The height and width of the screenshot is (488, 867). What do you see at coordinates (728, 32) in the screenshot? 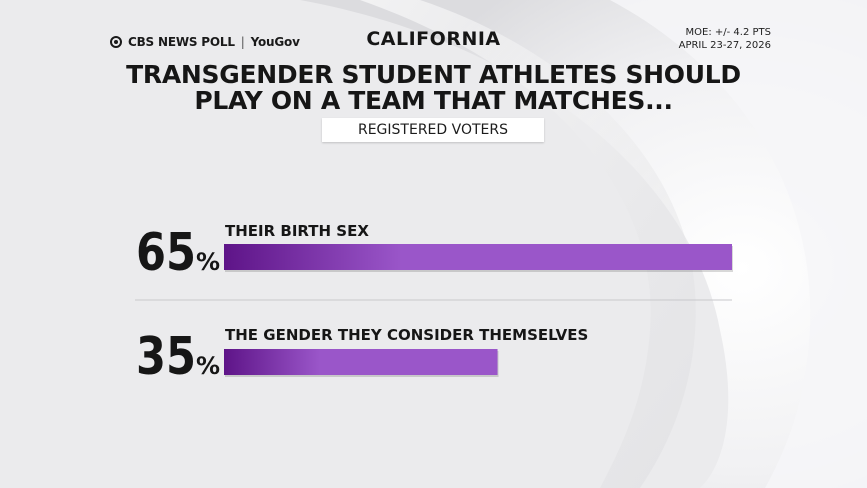
I see `margin-of-error: MOE: +/- 4.2 PTS` at bounding box center [728, 32].